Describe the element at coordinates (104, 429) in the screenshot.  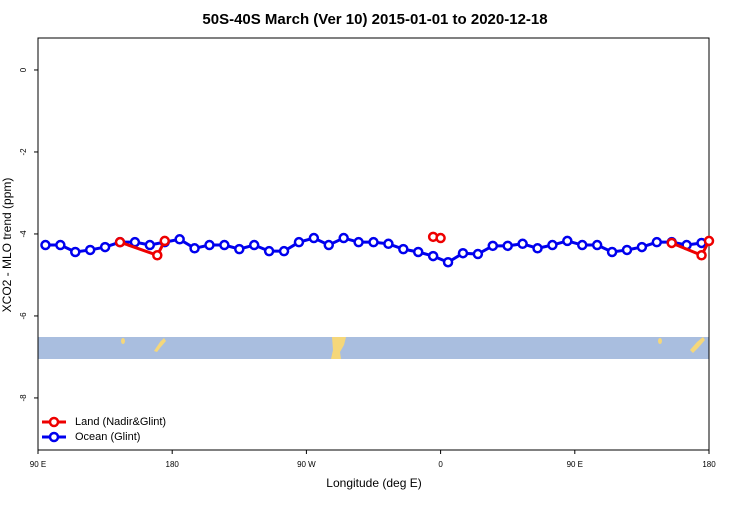
I see `legend: Land (Nadir&Glint) Ocean (Glint)` at that location.